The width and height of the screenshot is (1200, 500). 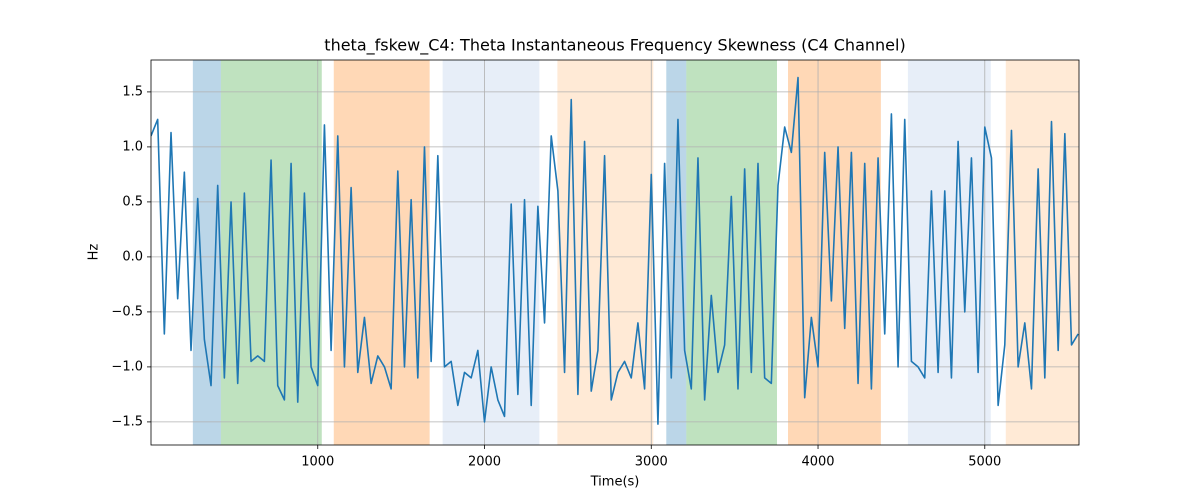 I want to click on x-tick-label: 1000, so click(x=317, y=462).